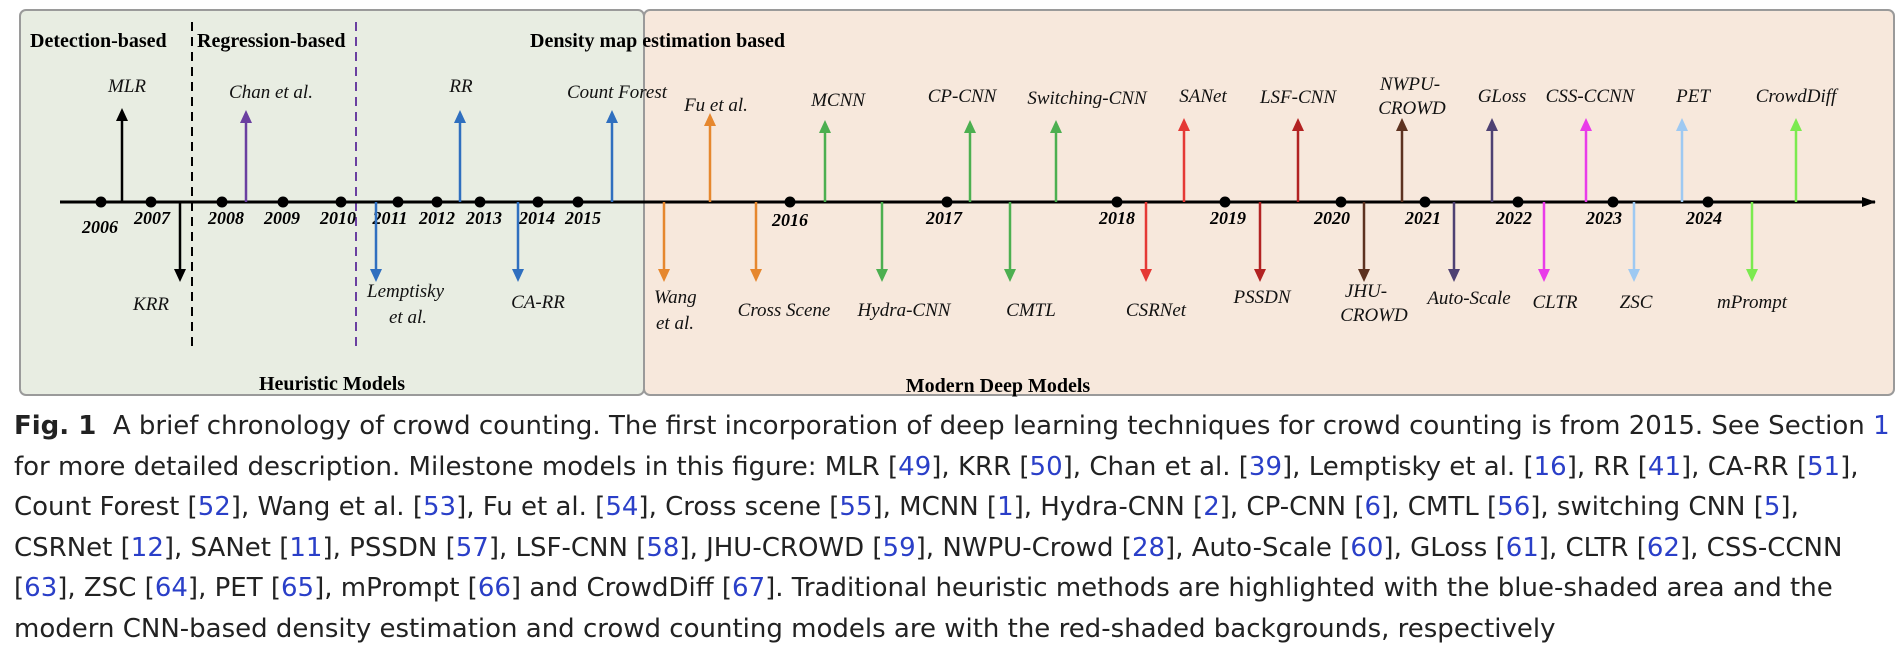 The height and width of the screenshot is (651, 1902). I want to click on year-label: 2023, so click(1603, 218).